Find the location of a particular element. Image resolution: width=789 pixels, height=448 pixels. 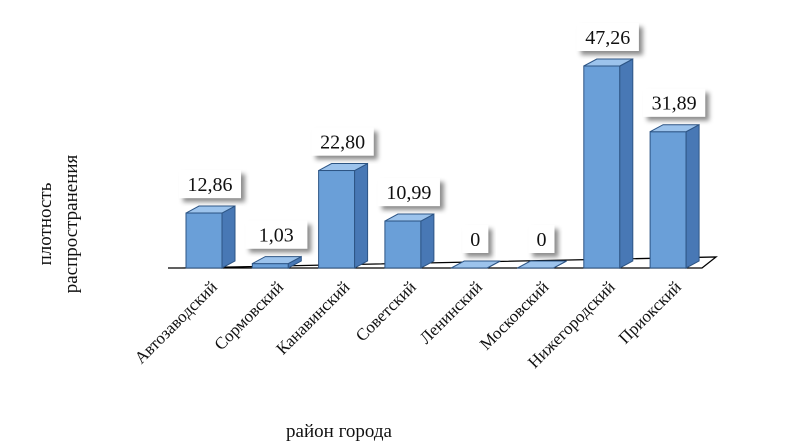

value-label-text: 22,80 is located at coordinates (342, 143).